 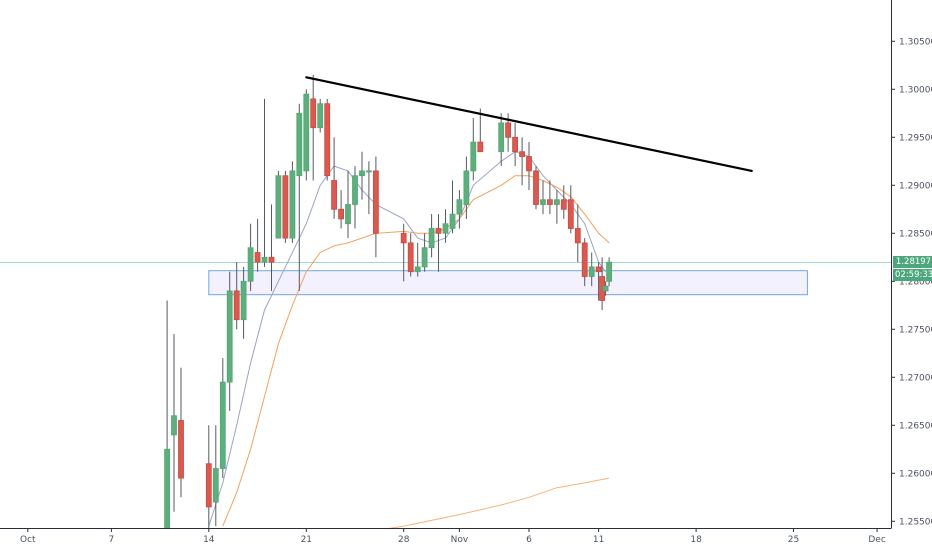 I want to click on trendline, so click(x=529, y=124).